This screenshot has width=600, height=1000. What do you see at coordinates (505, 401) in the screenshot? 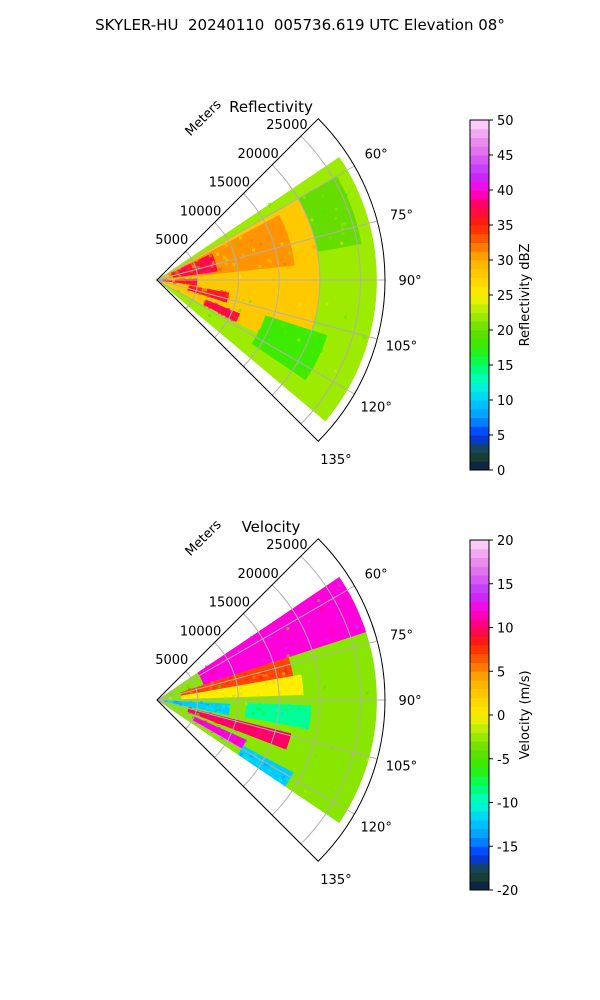
I see `colorbar-tick-label: 10` at bounding box center [505, 401].